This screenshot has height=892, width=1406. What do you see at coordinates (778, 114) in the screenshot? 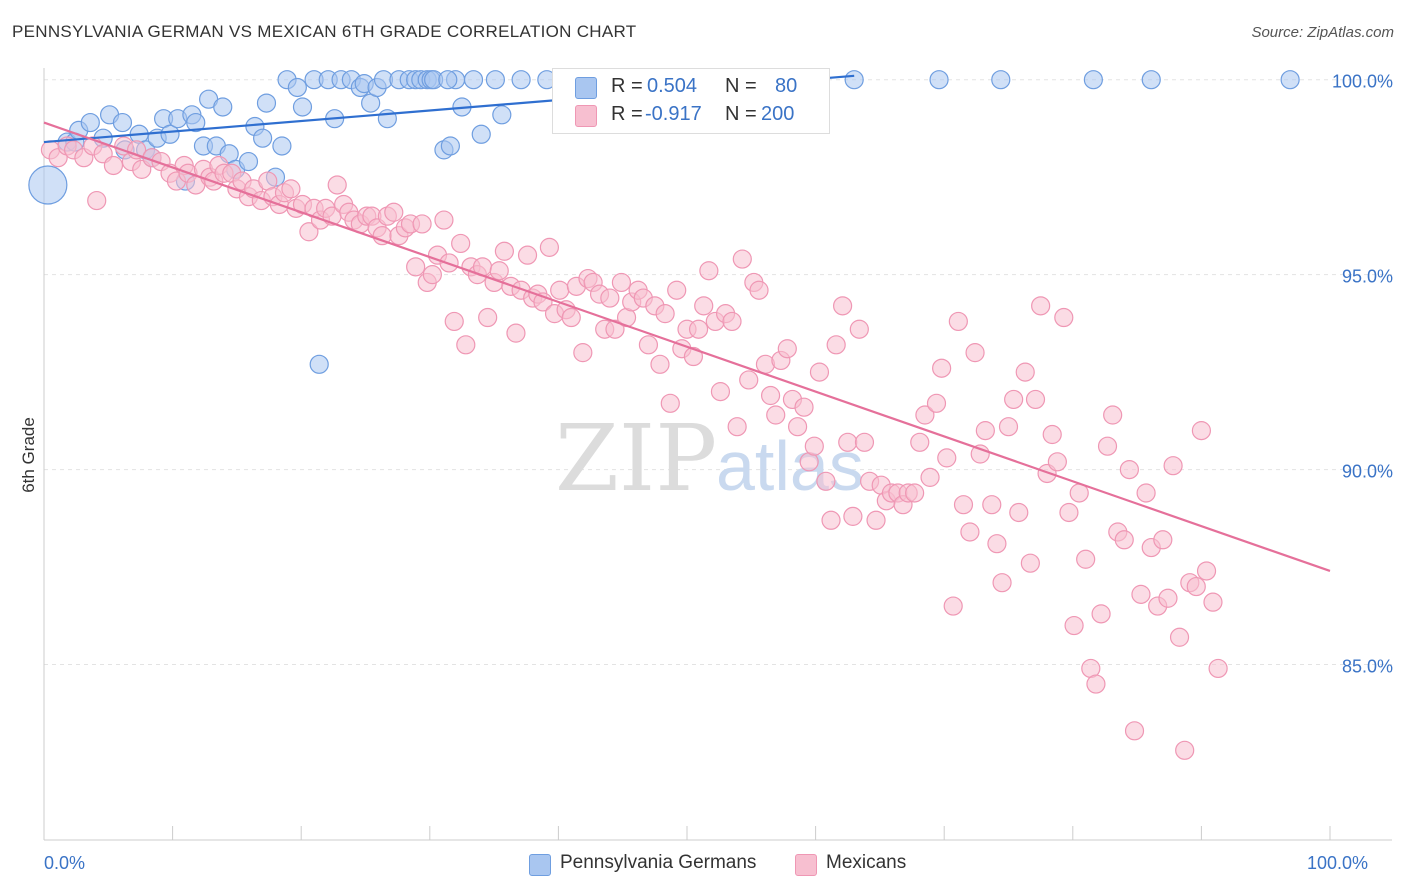
I see `legend-n-value: 200` at bounding box center [778, 114].